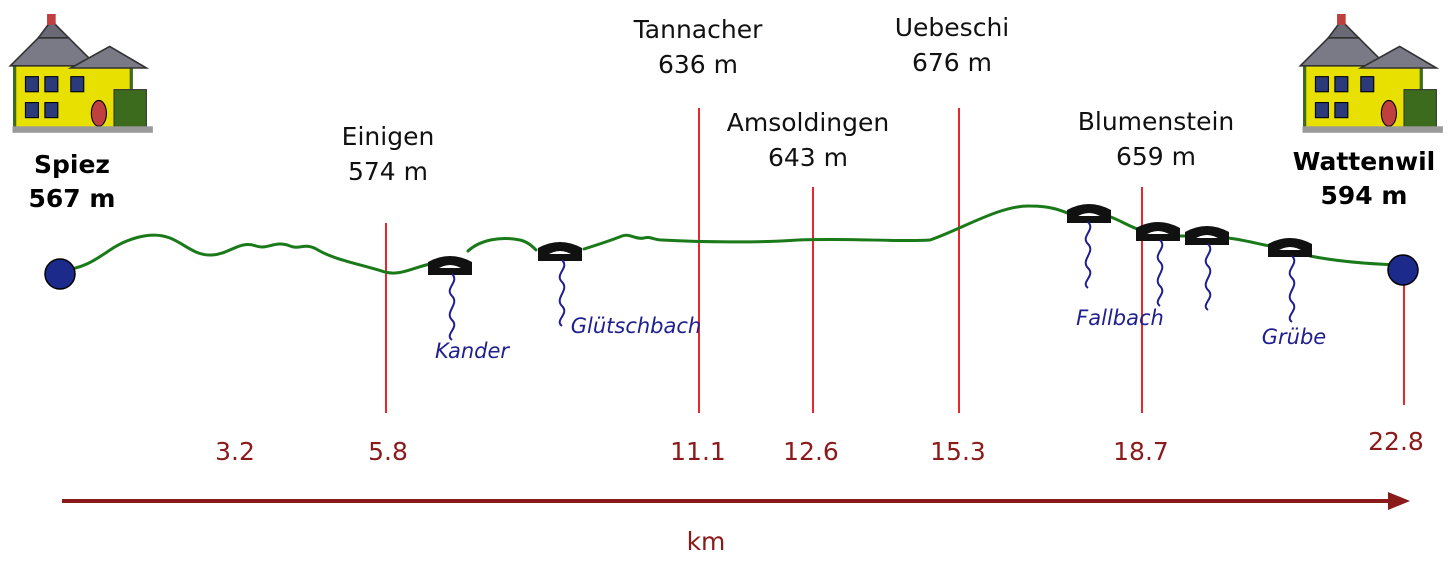 The image size is (1450, 575). Describe the element at coordinates (958, 451) in the screenshot. I see `km-label-uebeschi: 15.3` at that location.